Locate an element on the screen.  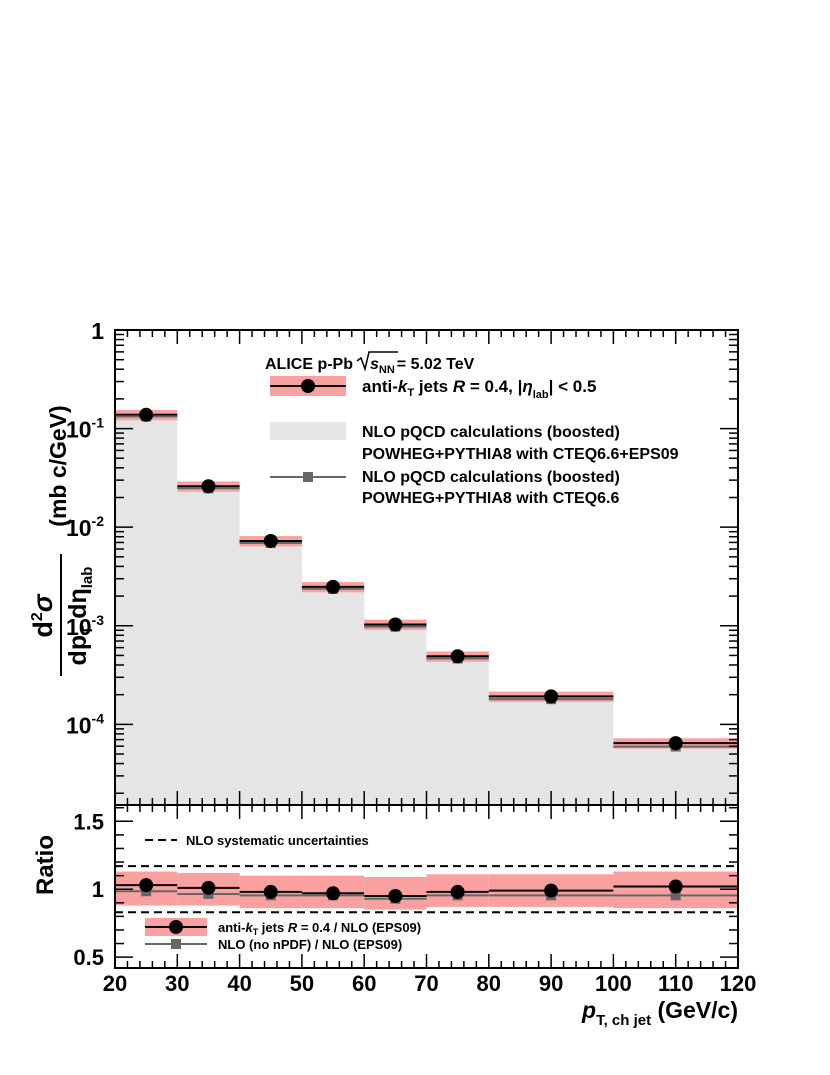
svg-text: dpT dηlab is located at coordinates (80, 616).